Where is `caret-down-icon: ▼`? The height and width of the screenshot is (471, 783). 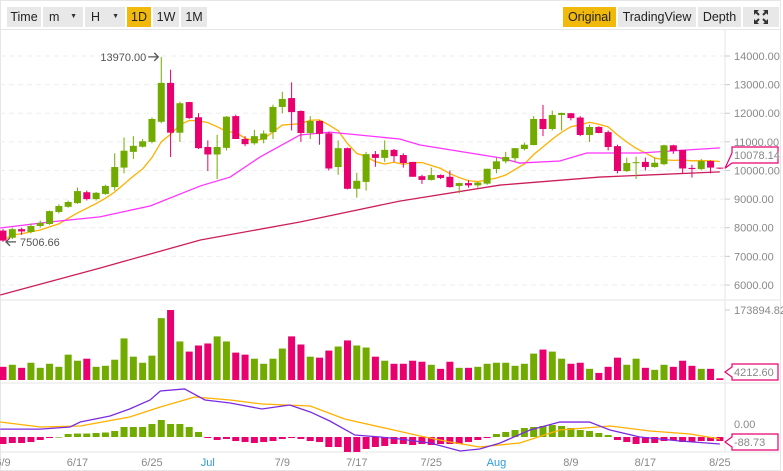
caret-down-icon: ▼ is located at coordinates (73, 16).